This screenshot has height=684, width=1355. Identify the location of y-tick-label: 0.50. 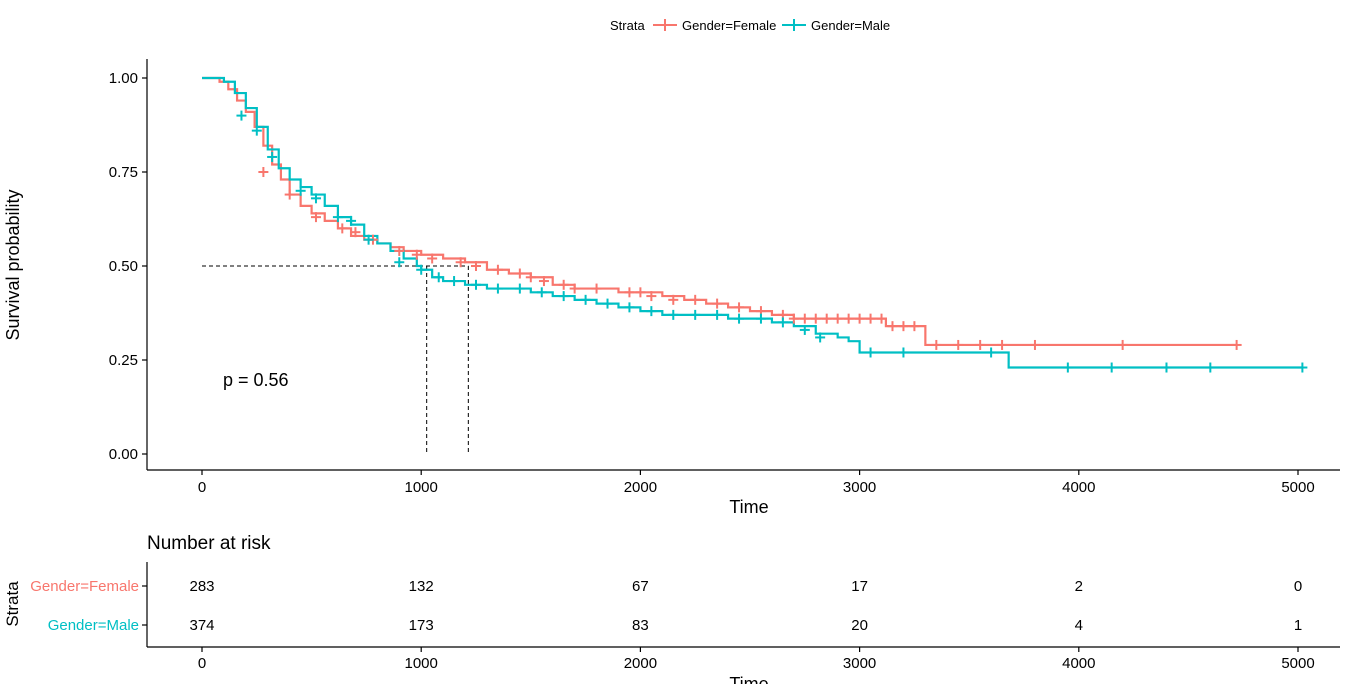
(123, 266).